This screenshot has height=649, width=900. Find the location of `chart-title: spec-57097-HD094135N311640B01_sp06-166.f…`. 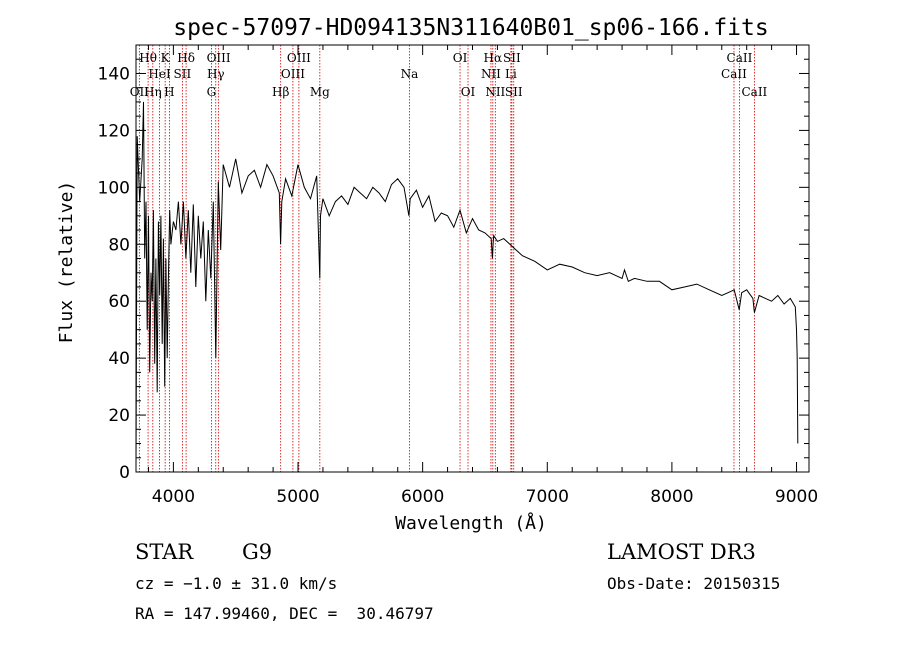

chart-title: spec-57097-HD094135N311640B01_sp06-166.f… is located at coordinates (470, 28).